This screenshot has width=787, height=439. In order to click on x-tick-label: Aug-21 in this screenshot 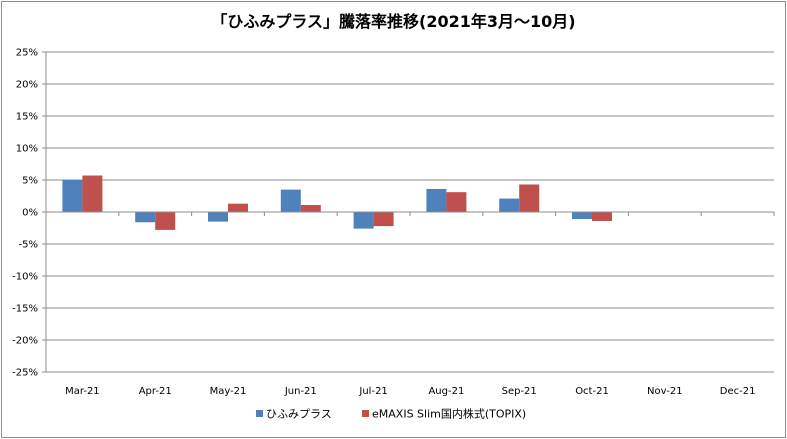, I will do `click(446, 391)`.